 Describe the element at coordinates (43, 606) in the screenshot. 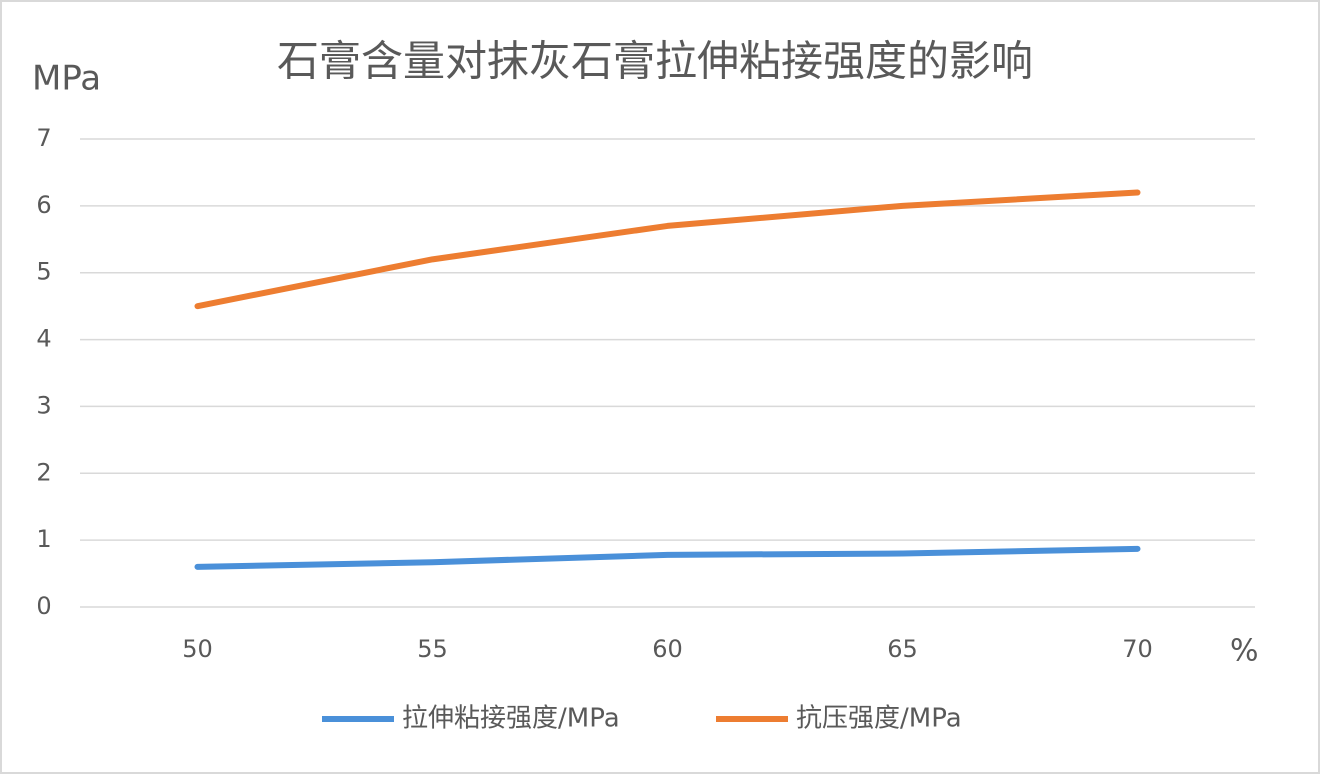

I see `y-tick-label: 0` at that location.